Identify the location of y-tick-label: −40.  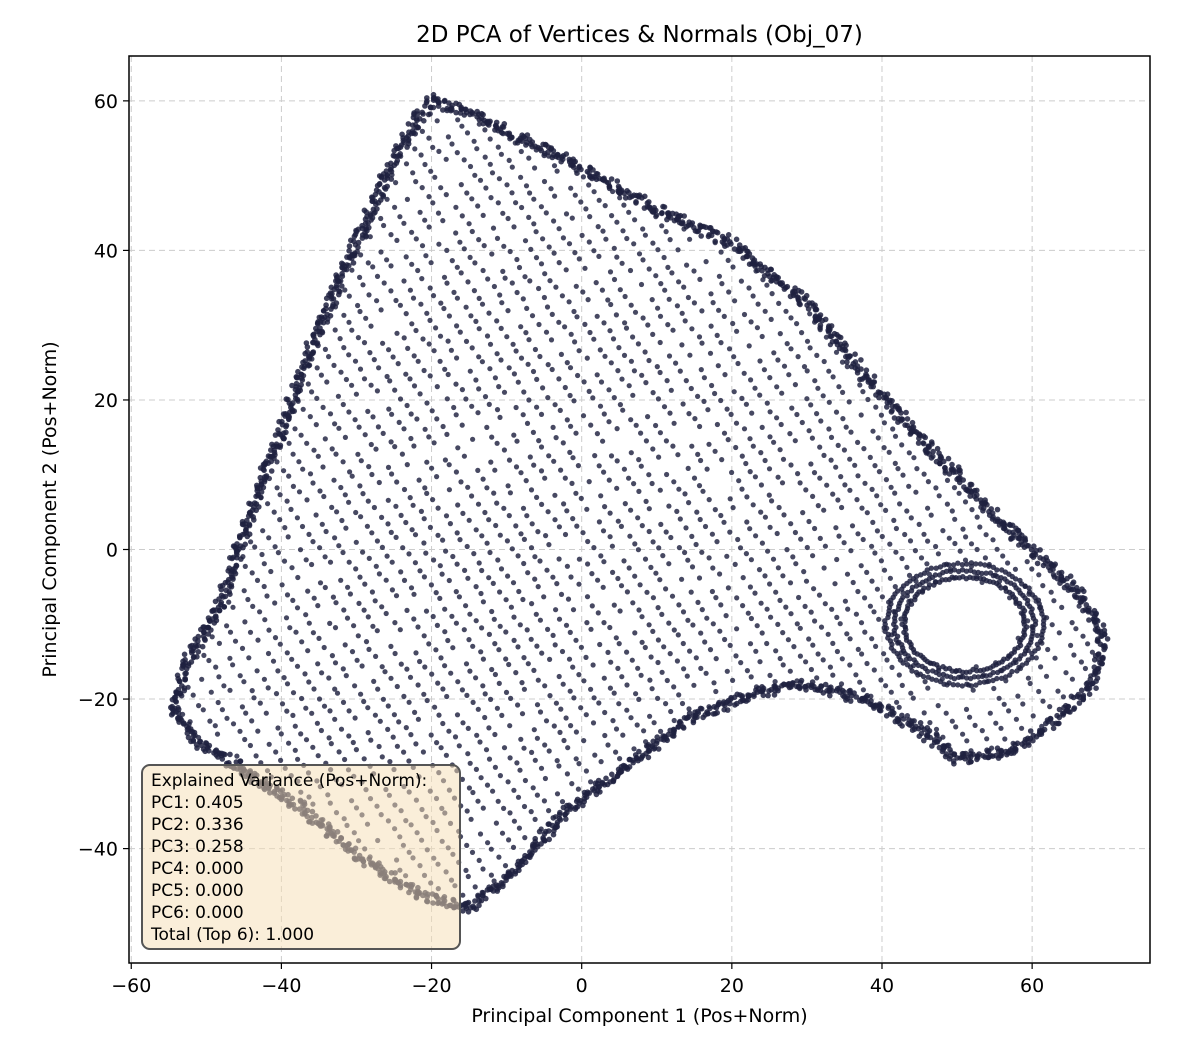
(98, 850).